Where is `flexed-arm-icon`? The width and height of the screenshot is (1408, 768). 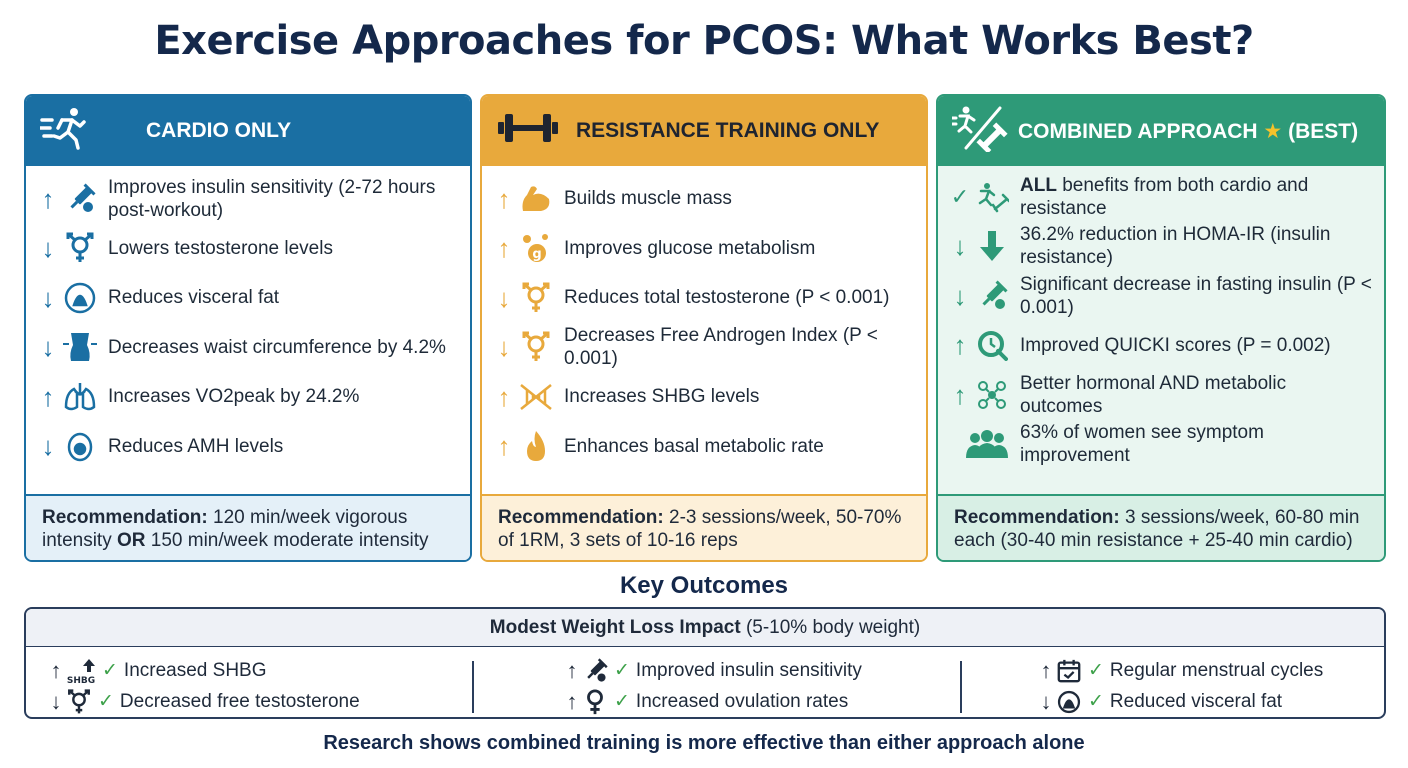
flexed-arm-icon is located at coordinates (536, 199).